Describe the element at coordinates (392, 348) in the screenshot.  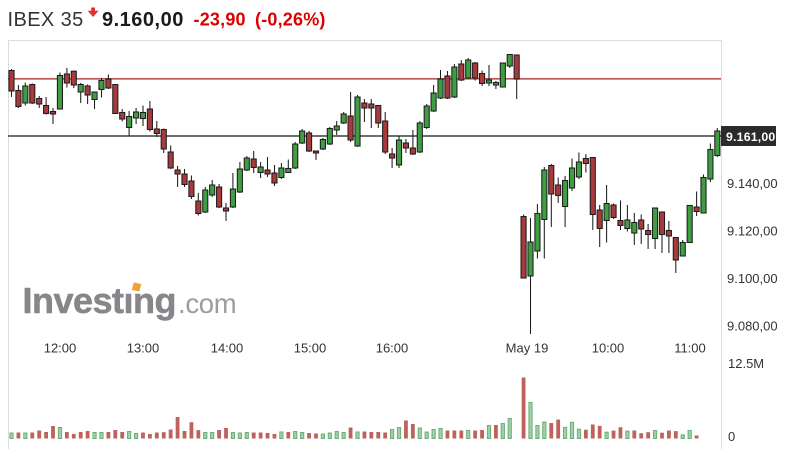
I see `svg-text: 16:00` at that location.